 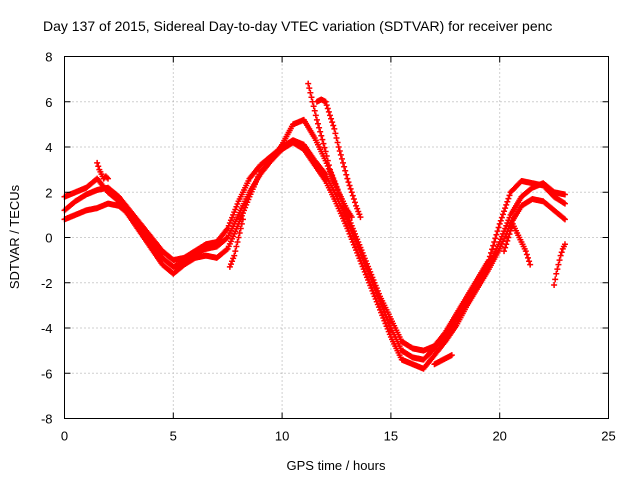 What do you see at coordinates (608, 436) in the screenshot?
I see `x-tick-label: 25` at bounding box center [608, 436].